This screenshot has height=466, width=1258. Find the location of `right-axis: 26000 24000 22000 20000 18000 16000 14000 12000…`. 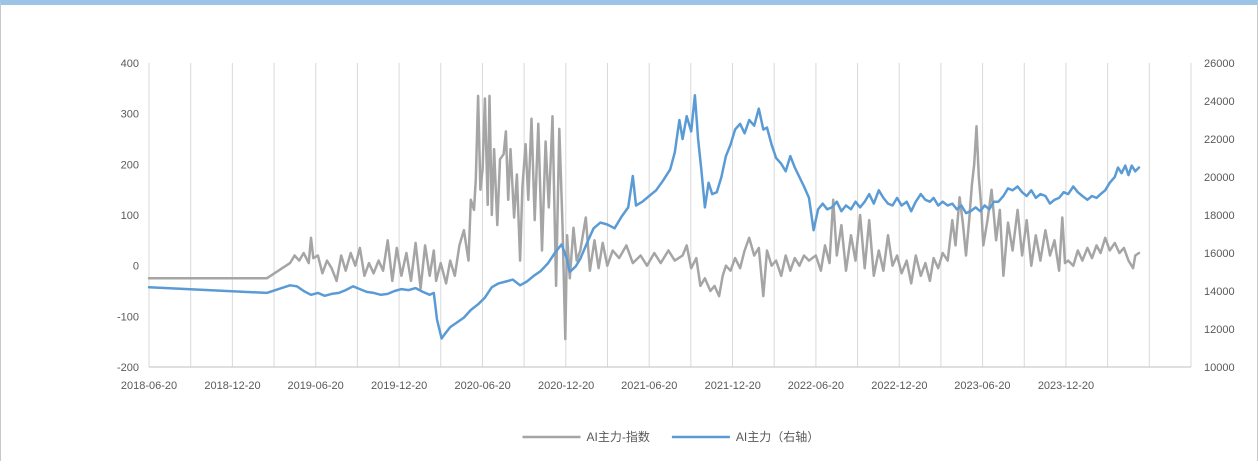

right-axis: 26000 24000 22000 20000 18000 16000 14000 12000… is located at coordinates (1219, 216).